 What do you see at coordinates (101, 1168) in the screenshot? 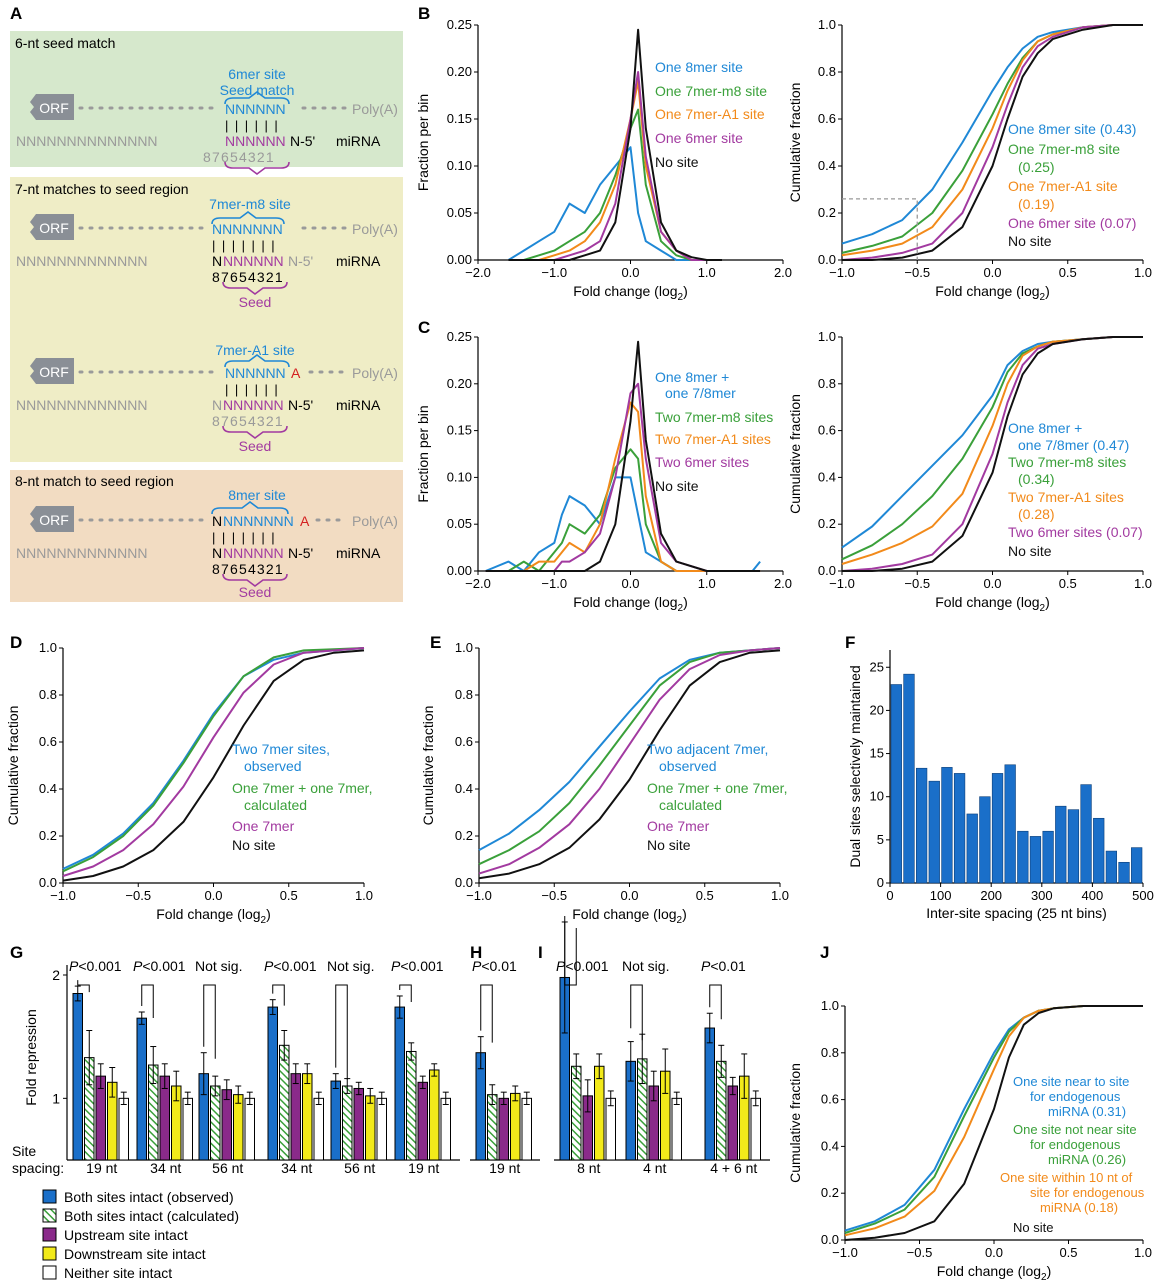
I see `site-spacing-label: 19 nt` at bounding box center [101, 1168].